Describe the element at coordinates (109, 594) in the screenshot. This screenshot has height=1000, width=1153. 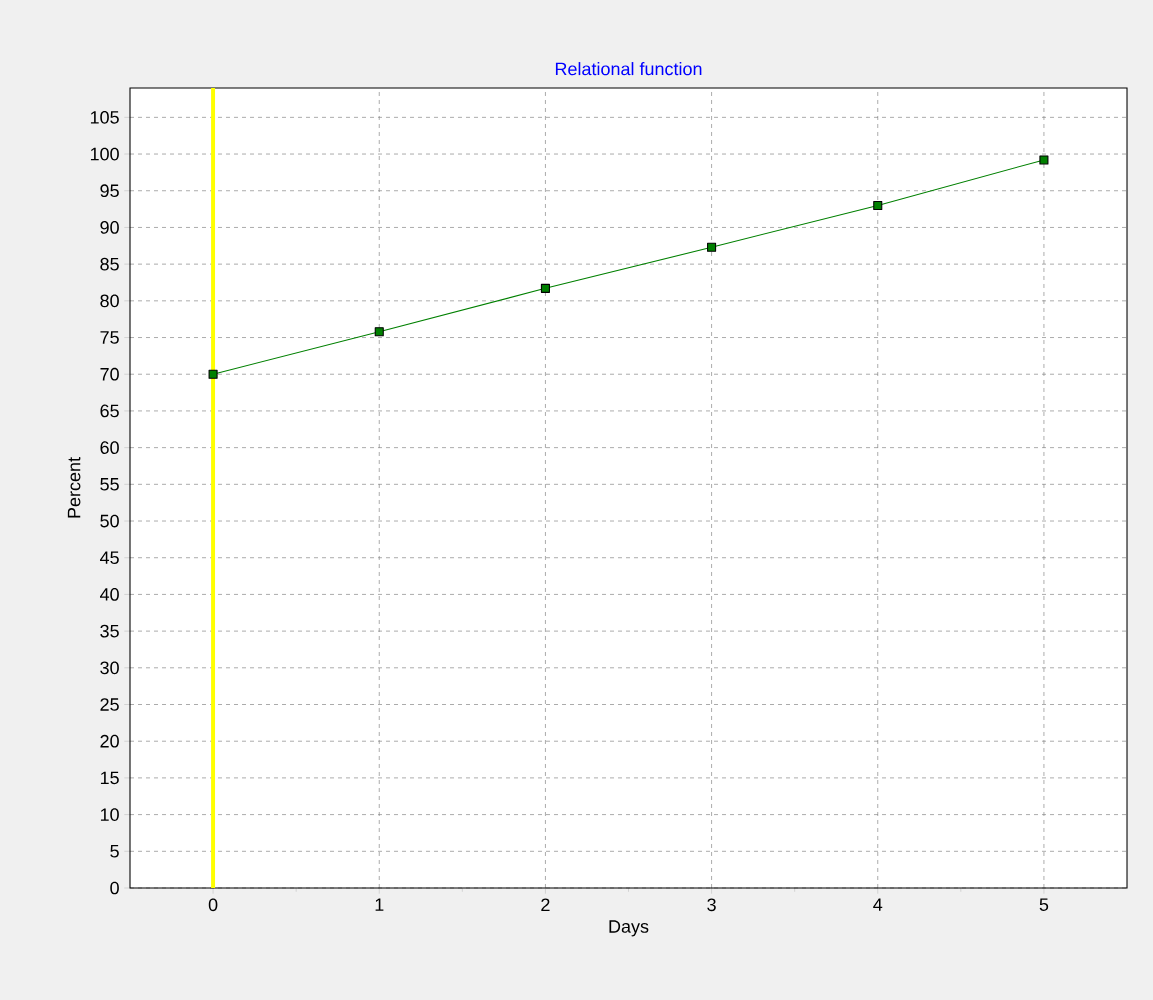
I see `y-tick-label: 40` at that location.